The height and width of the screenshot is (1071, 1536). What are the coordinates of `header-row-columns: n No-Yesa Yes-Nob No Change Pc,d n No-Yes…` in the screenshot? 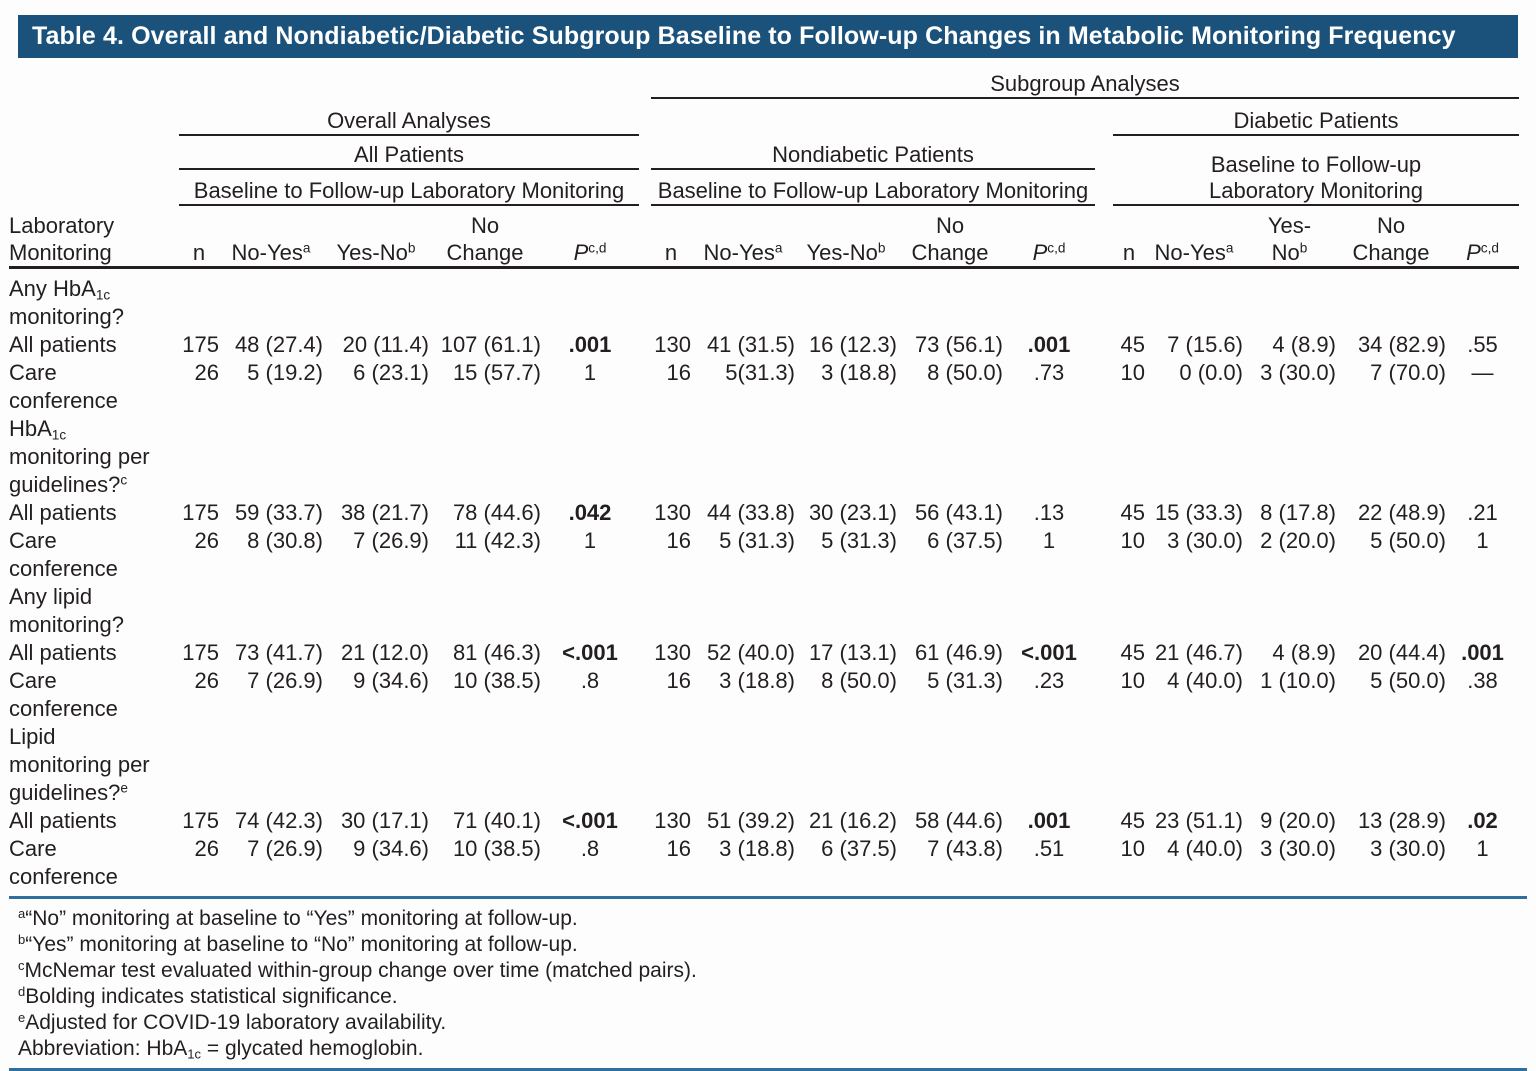 It's located at (764, 237).